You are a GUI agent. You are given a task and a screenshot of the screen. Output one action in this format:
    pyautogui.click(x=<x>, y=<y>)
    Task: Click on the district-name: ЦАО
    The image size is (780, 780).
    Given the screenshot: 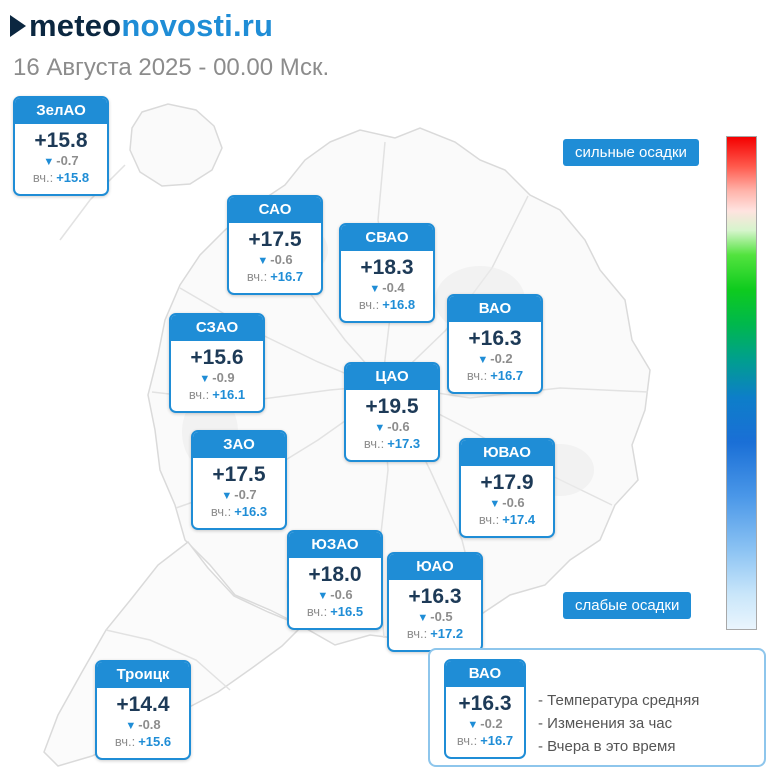 What is the action you would take?
    pyautogui.click(x=392, y=377)
    